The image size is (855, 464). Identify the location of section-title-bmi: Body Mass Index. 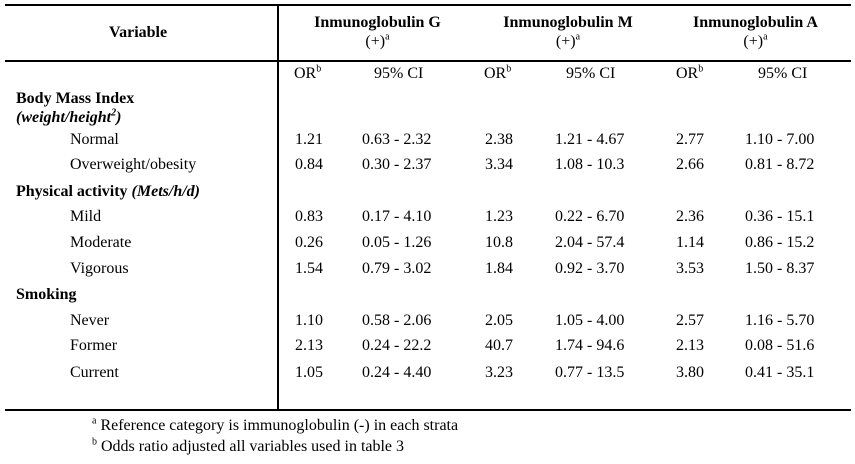
(75, 98).